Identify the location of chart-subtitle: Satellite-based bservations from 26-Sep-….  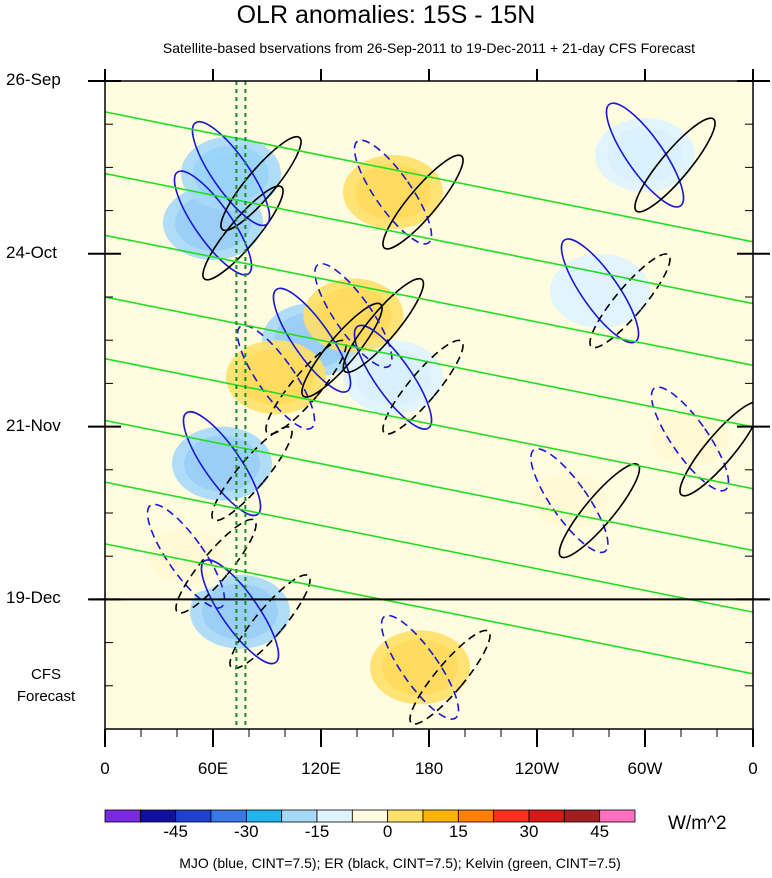
(429, 48).